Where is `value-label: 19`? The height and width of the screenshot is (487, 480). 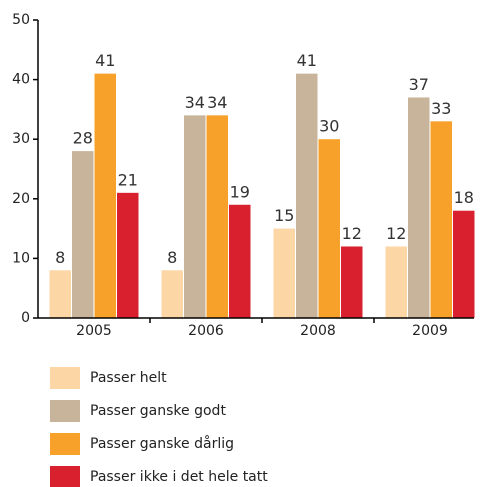
value-label: 19 is located at coordinates (240, 191).